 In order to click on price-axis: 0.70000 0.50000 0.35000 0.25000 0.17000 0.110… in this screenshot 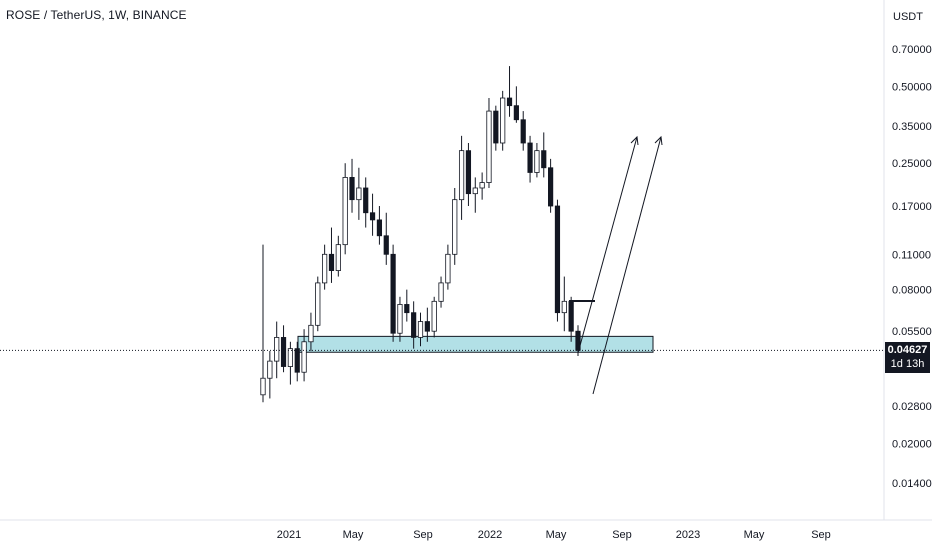, I will do `click(912, 267)`.